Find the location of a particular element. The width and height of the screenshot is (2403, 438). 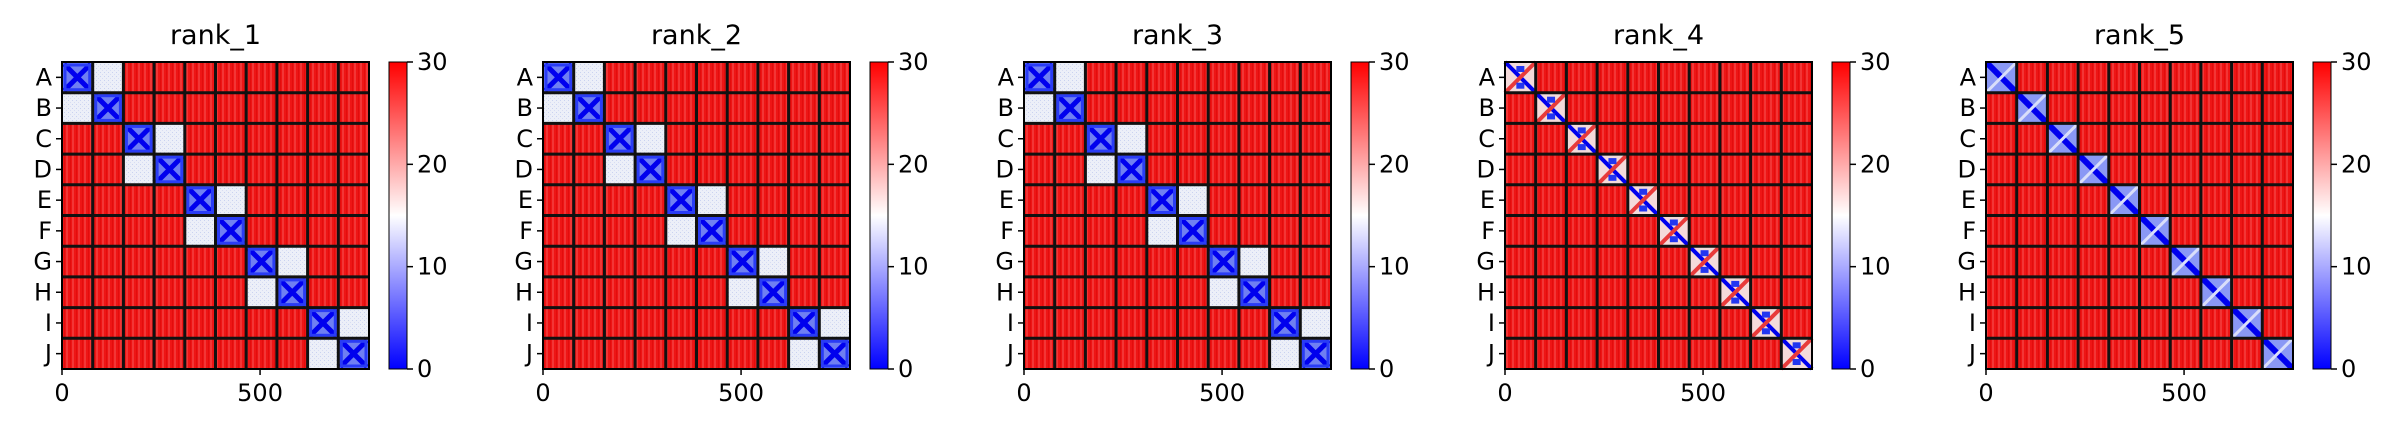

chart-title: rank_1 is located at coordinates (215, 35).